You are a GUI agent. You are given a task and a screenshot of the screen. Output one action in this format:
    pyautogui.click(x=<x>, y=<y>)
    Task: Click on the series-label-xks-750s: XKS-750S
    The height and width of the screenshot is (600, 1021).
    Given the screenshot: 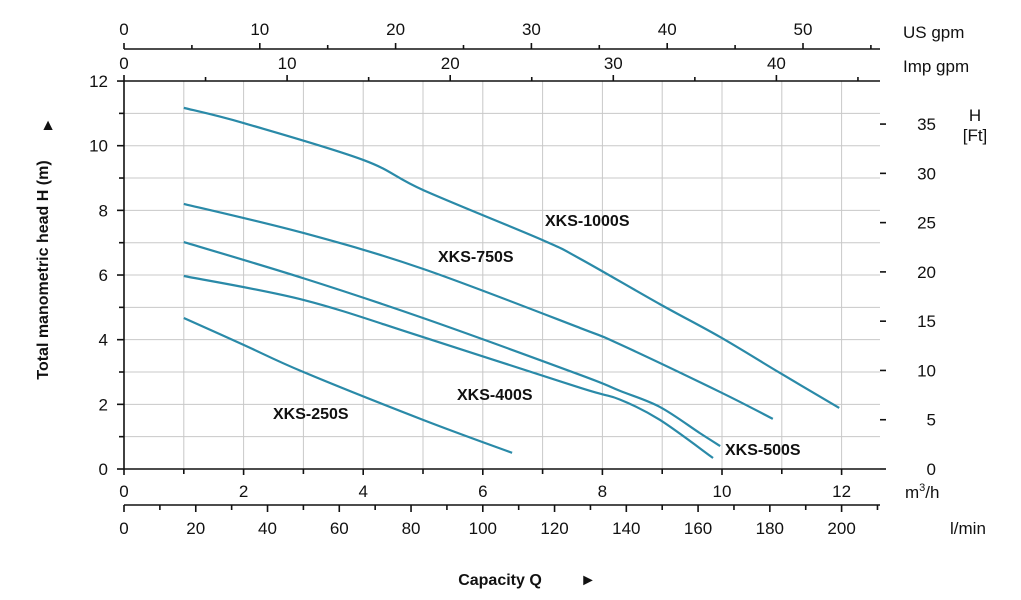 What is the action you would take?
    pyautogui.click(x=476, y=257)
    